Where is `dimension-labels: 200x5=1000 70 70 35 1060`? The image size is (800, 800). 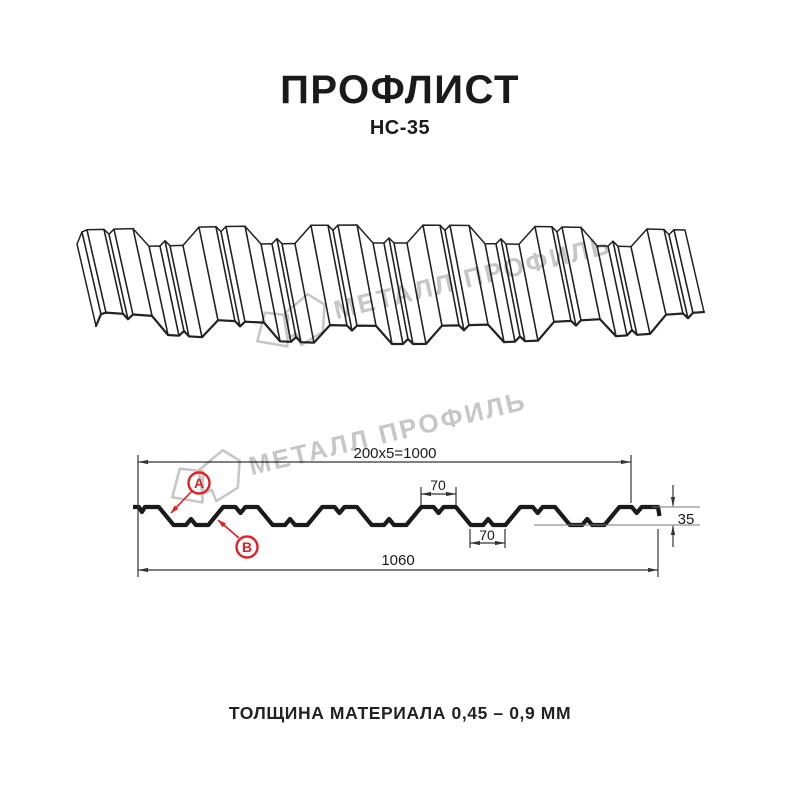 dimension-labels: 200x5=1000 70 70 35 1060 is located at coordinates (524, 507).